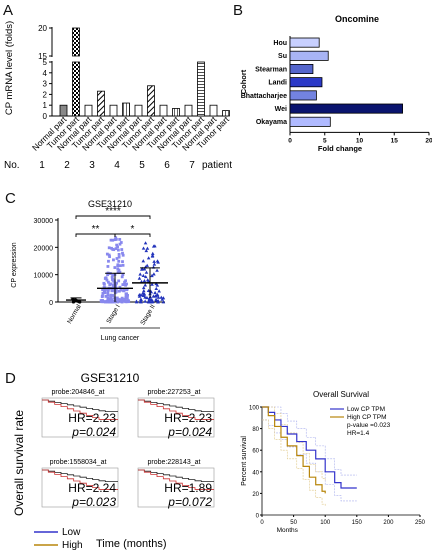  I want to click on km-subplot: probe:228143_at HR=1.89p=0.072, so click(176, 484).